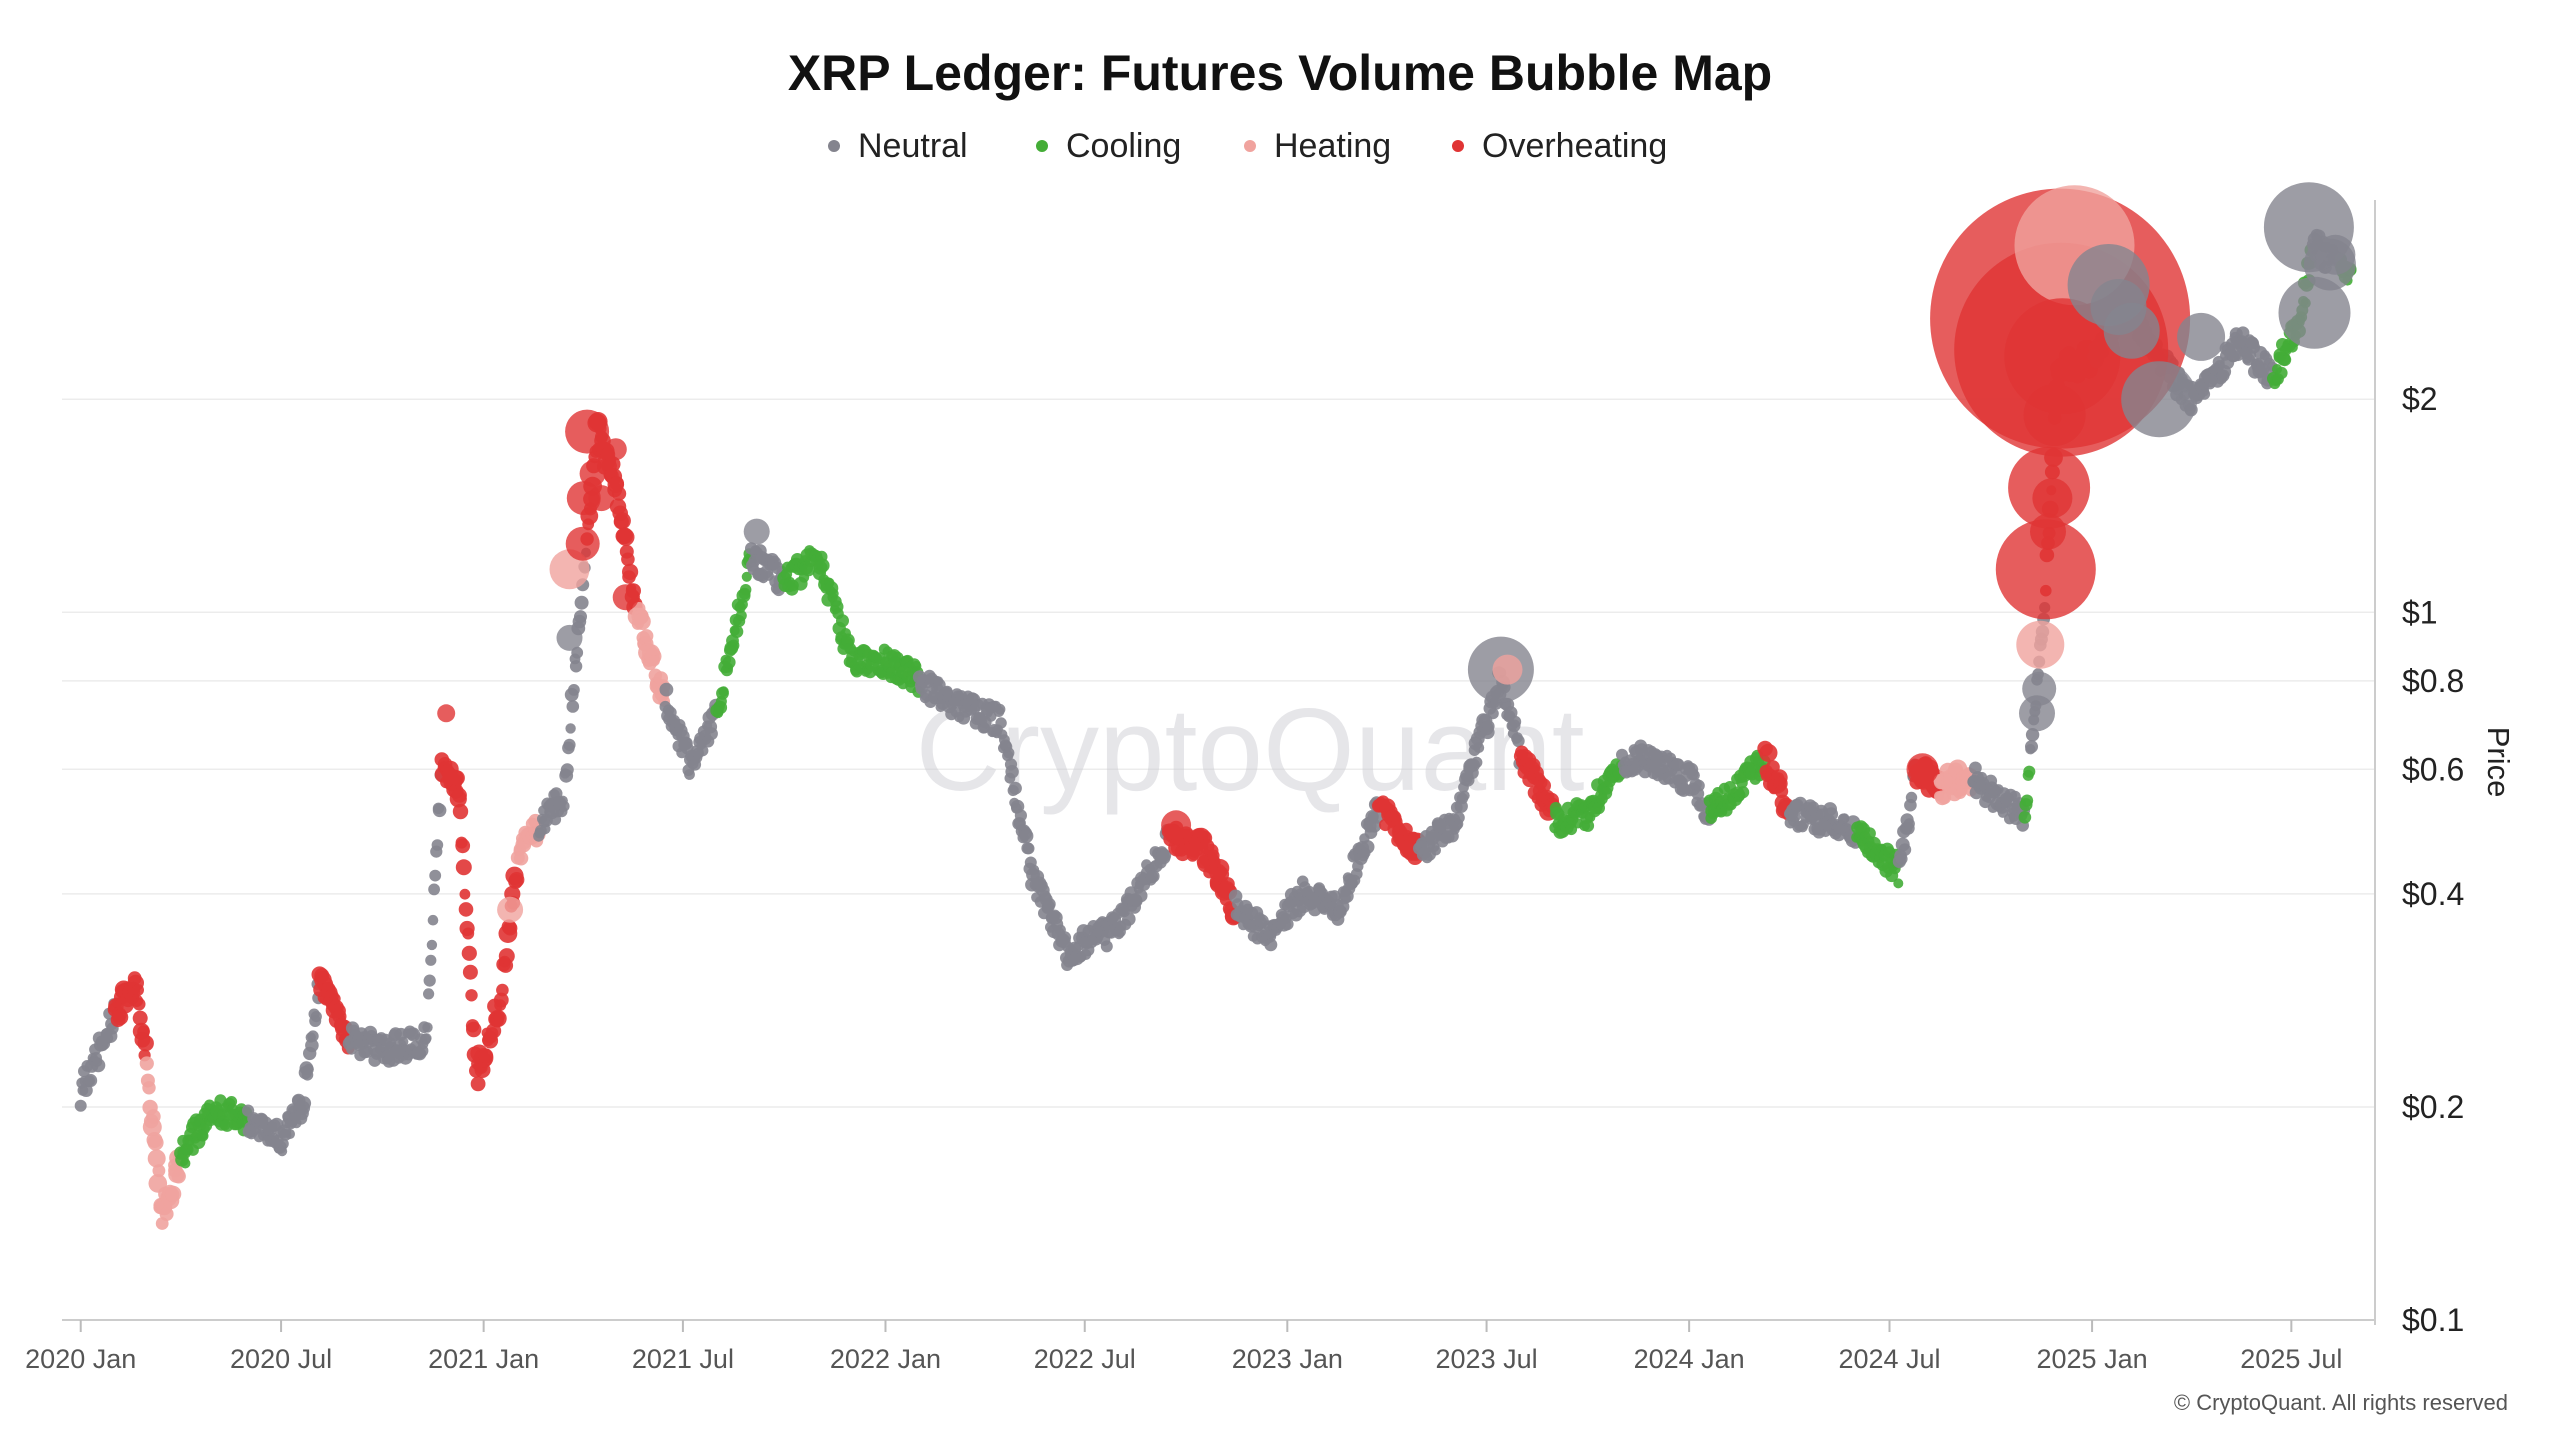 This screenshot has height=1440, width=2560. I want to click on legend-marker-overheating, so click(1458, 146).